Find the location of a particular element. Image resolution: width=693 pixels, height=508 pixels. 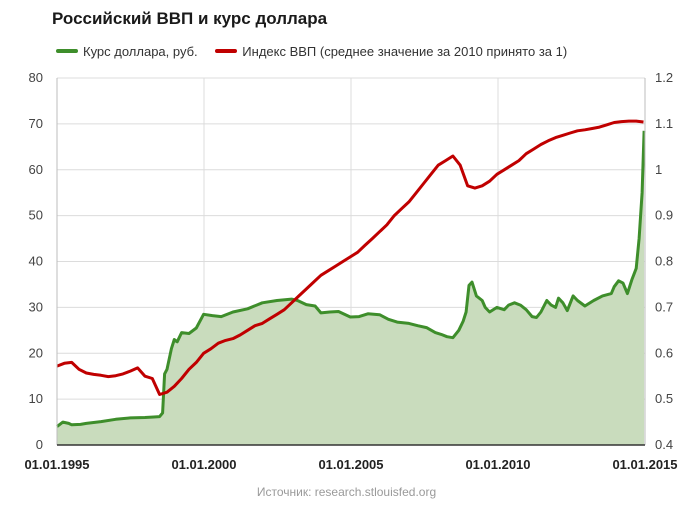

legend-swatch-usd-rate is located at coordinates (67, 51).